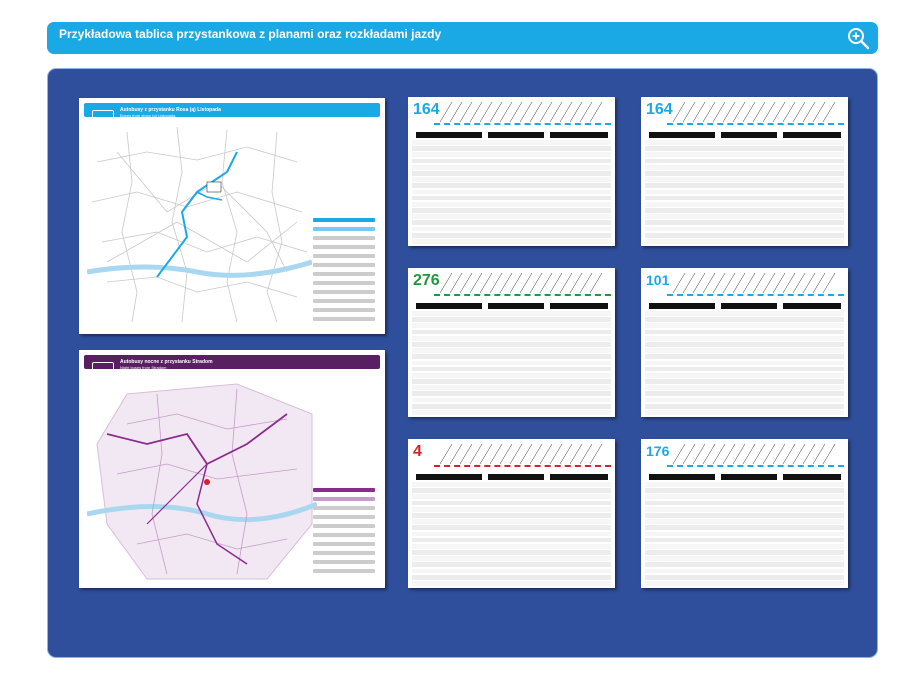 This screenshot has height=690, width=920. I want to click on map-subtitle: Buses from stops (ą) Listopada, so click(148, 115).